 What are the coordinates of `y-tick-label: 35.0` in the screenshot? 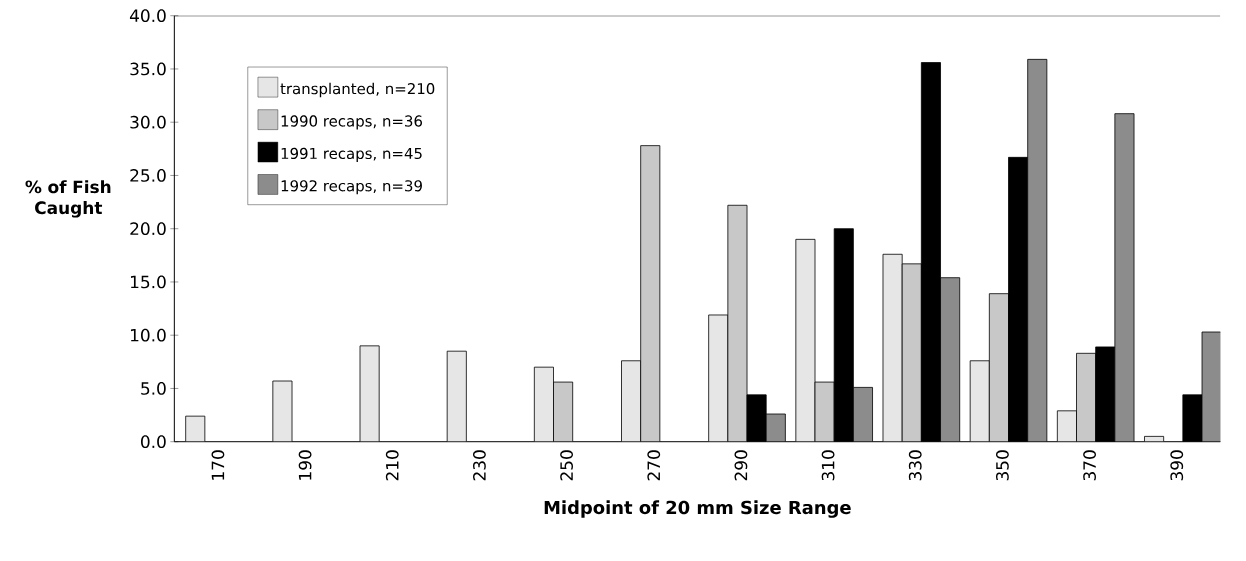 It's located at (148, 69).